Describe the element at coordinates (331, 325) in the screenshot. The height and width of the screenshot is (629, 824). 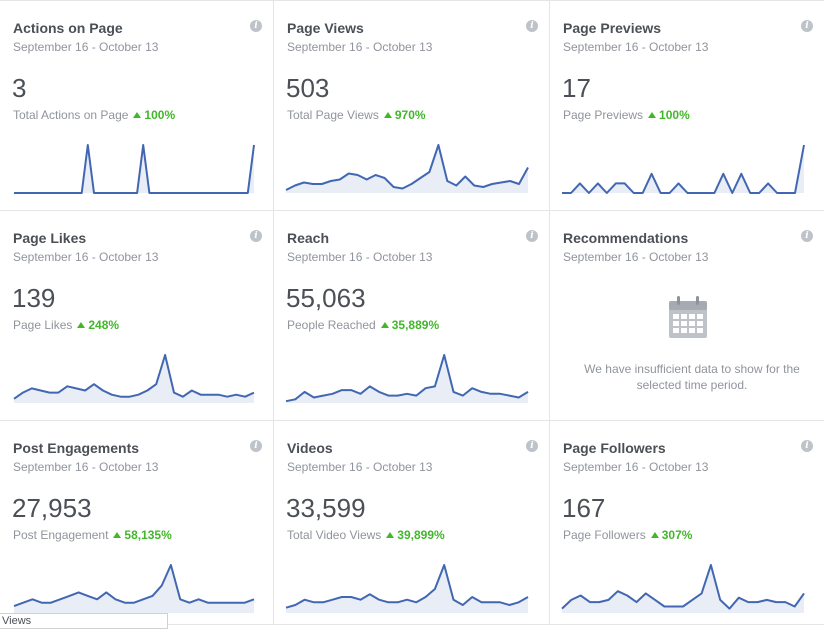
I see `card-sub-label: People Reached` at that location.